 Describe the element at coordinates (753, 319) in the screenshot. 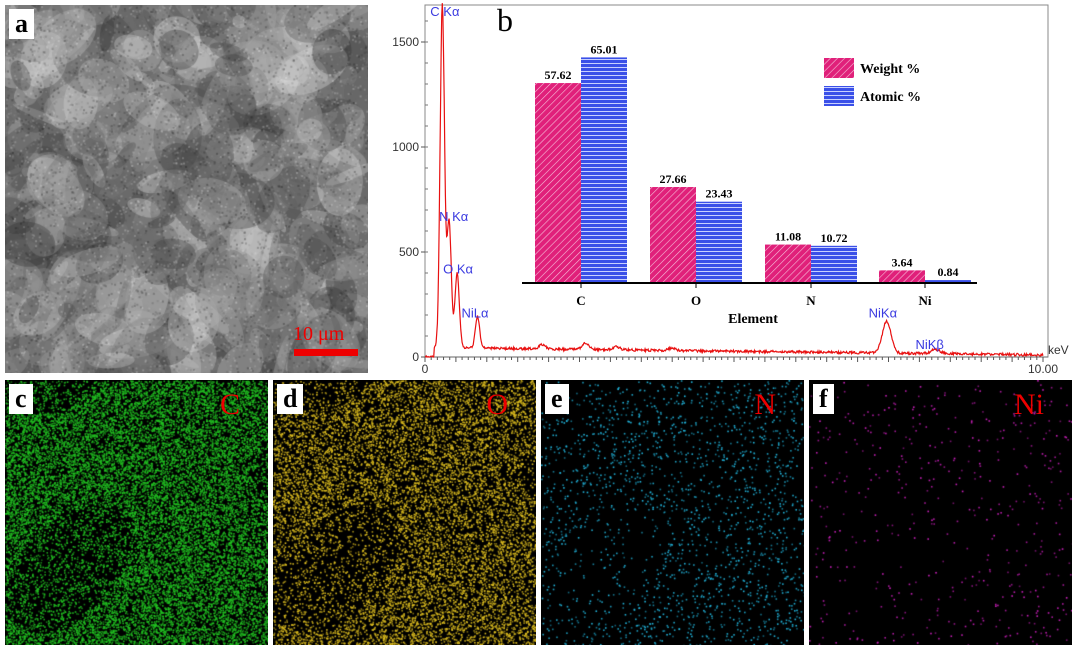

I see `inset-x-axis-label: Element` at that location.